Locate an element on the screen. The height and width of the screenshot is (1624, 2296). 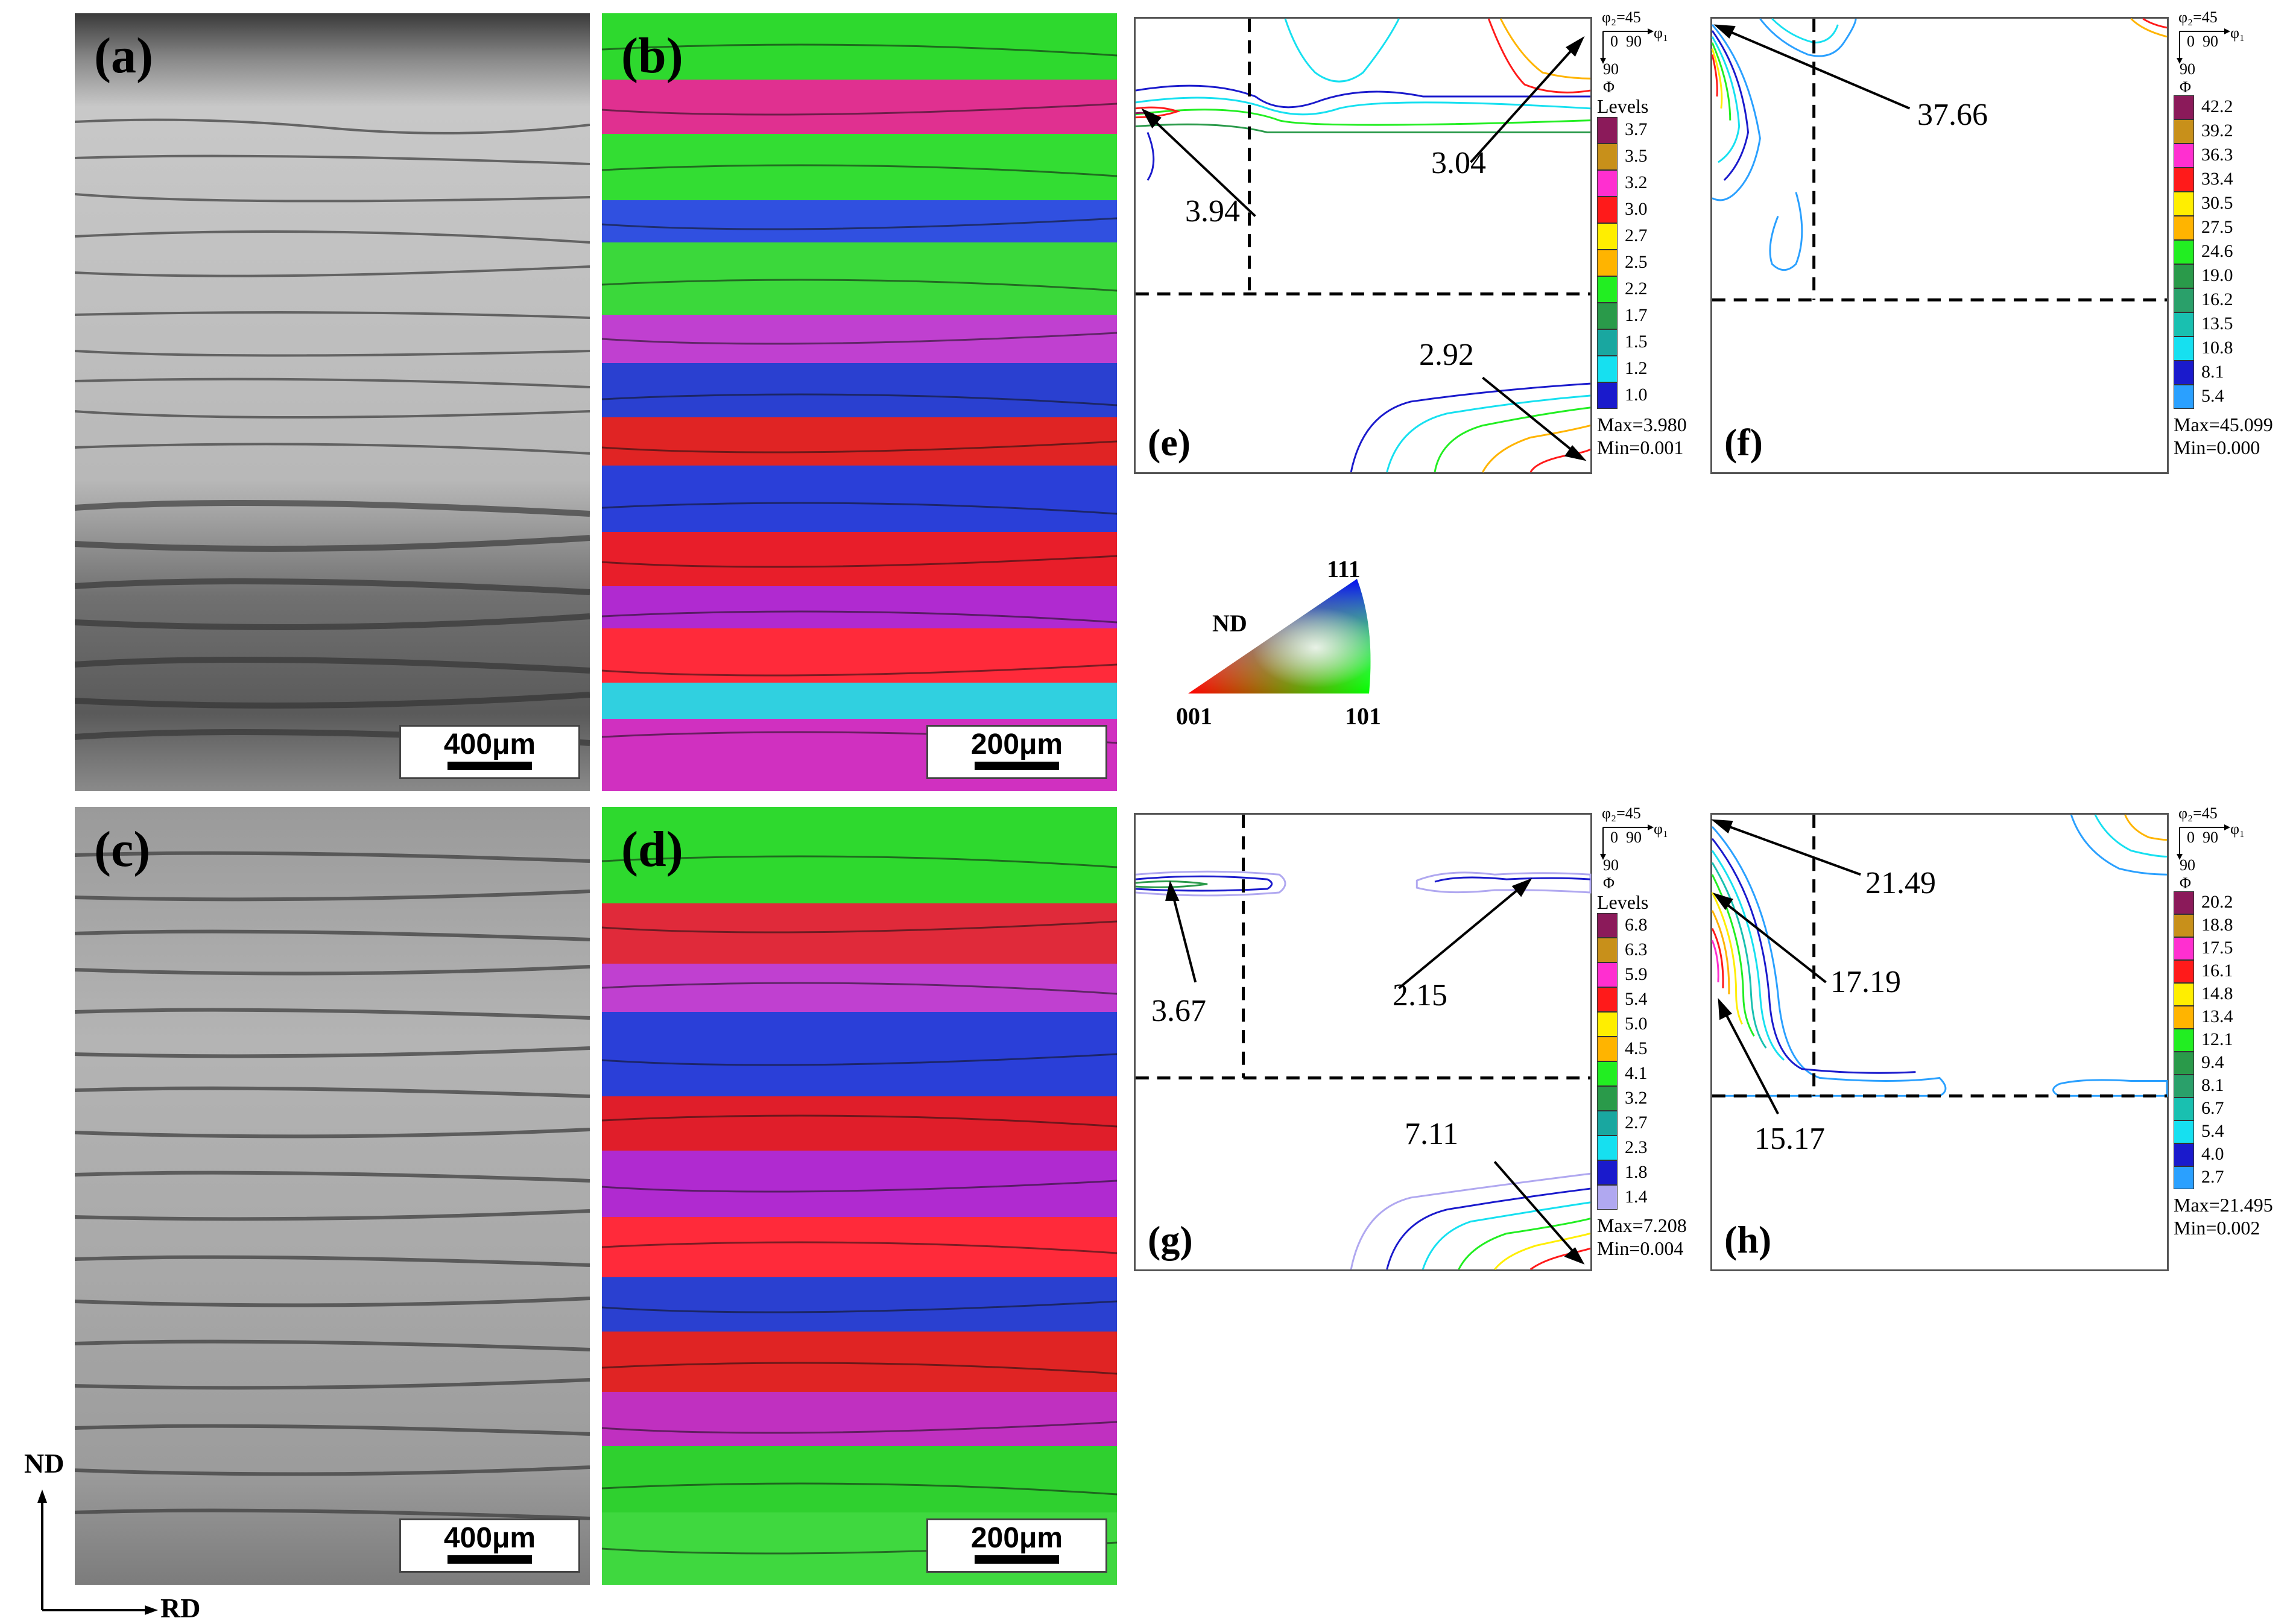
odf-h-ninety-v: 90 is located at coordinates (2187, 865).